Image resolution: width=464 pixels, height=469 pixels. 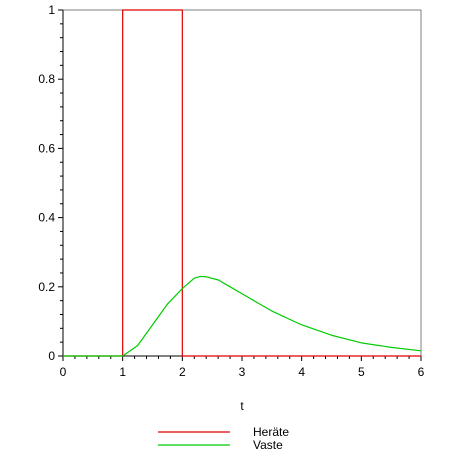 I want to click on y-ticks: 0 0.2 0.4 0.6 0.8 1, so click(x=50, y=183).